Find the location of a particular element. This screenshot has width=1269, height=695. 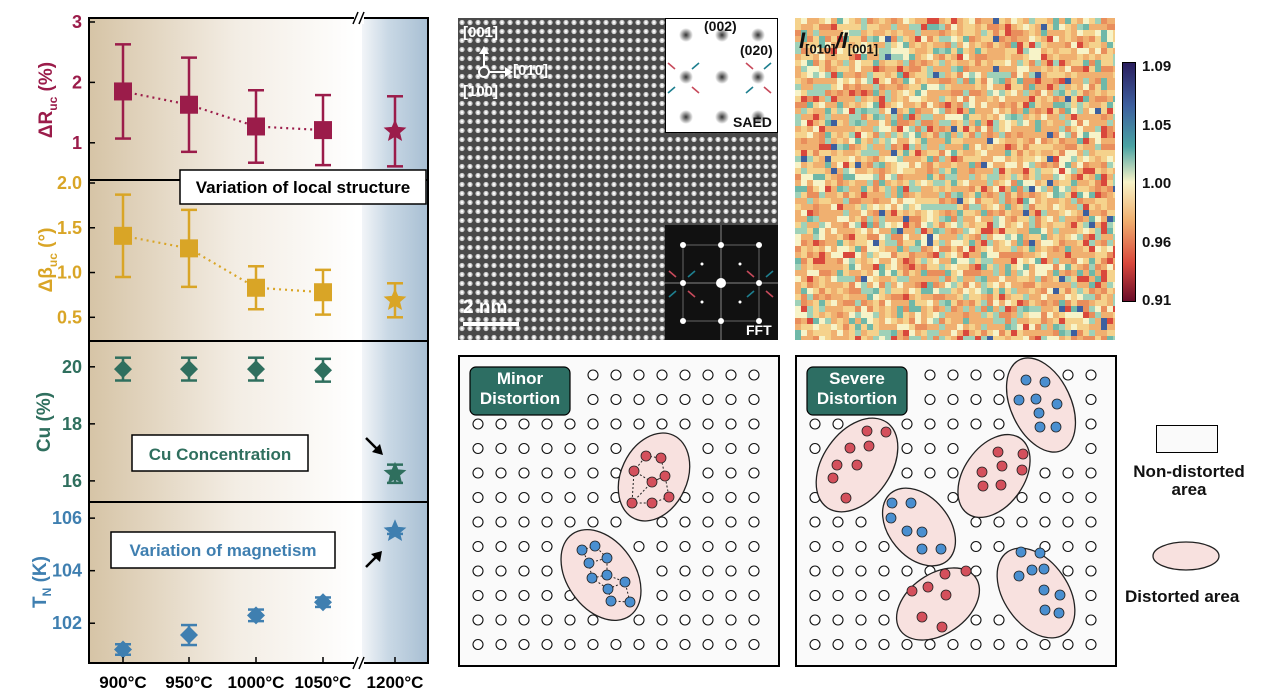

colorbar-tick-2: 1.05 is located at coordinates (1157, 125).